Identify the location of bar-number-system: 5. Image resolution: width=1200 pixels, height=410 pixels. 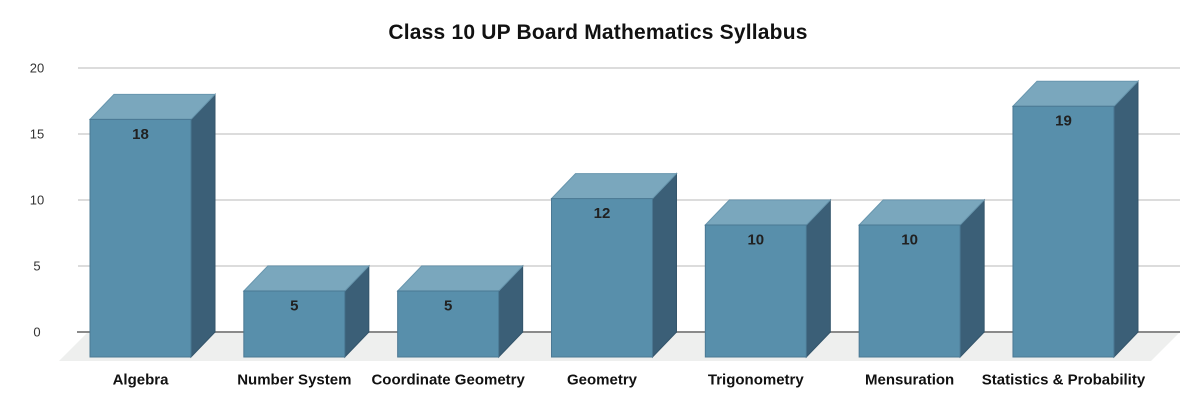
(306, 311).